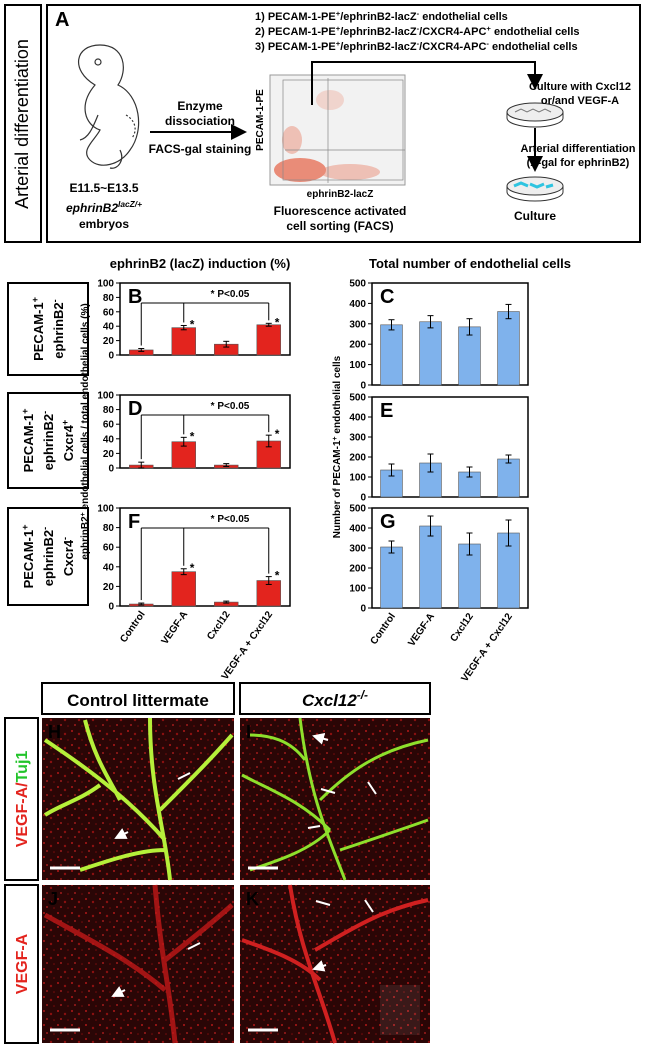 The width and height of the screenshot is (647, 1048). What do you see at coordinates (357, 304) in the screenshot?
I see `y-tick-label: 400` at bounding box center [357, 304].